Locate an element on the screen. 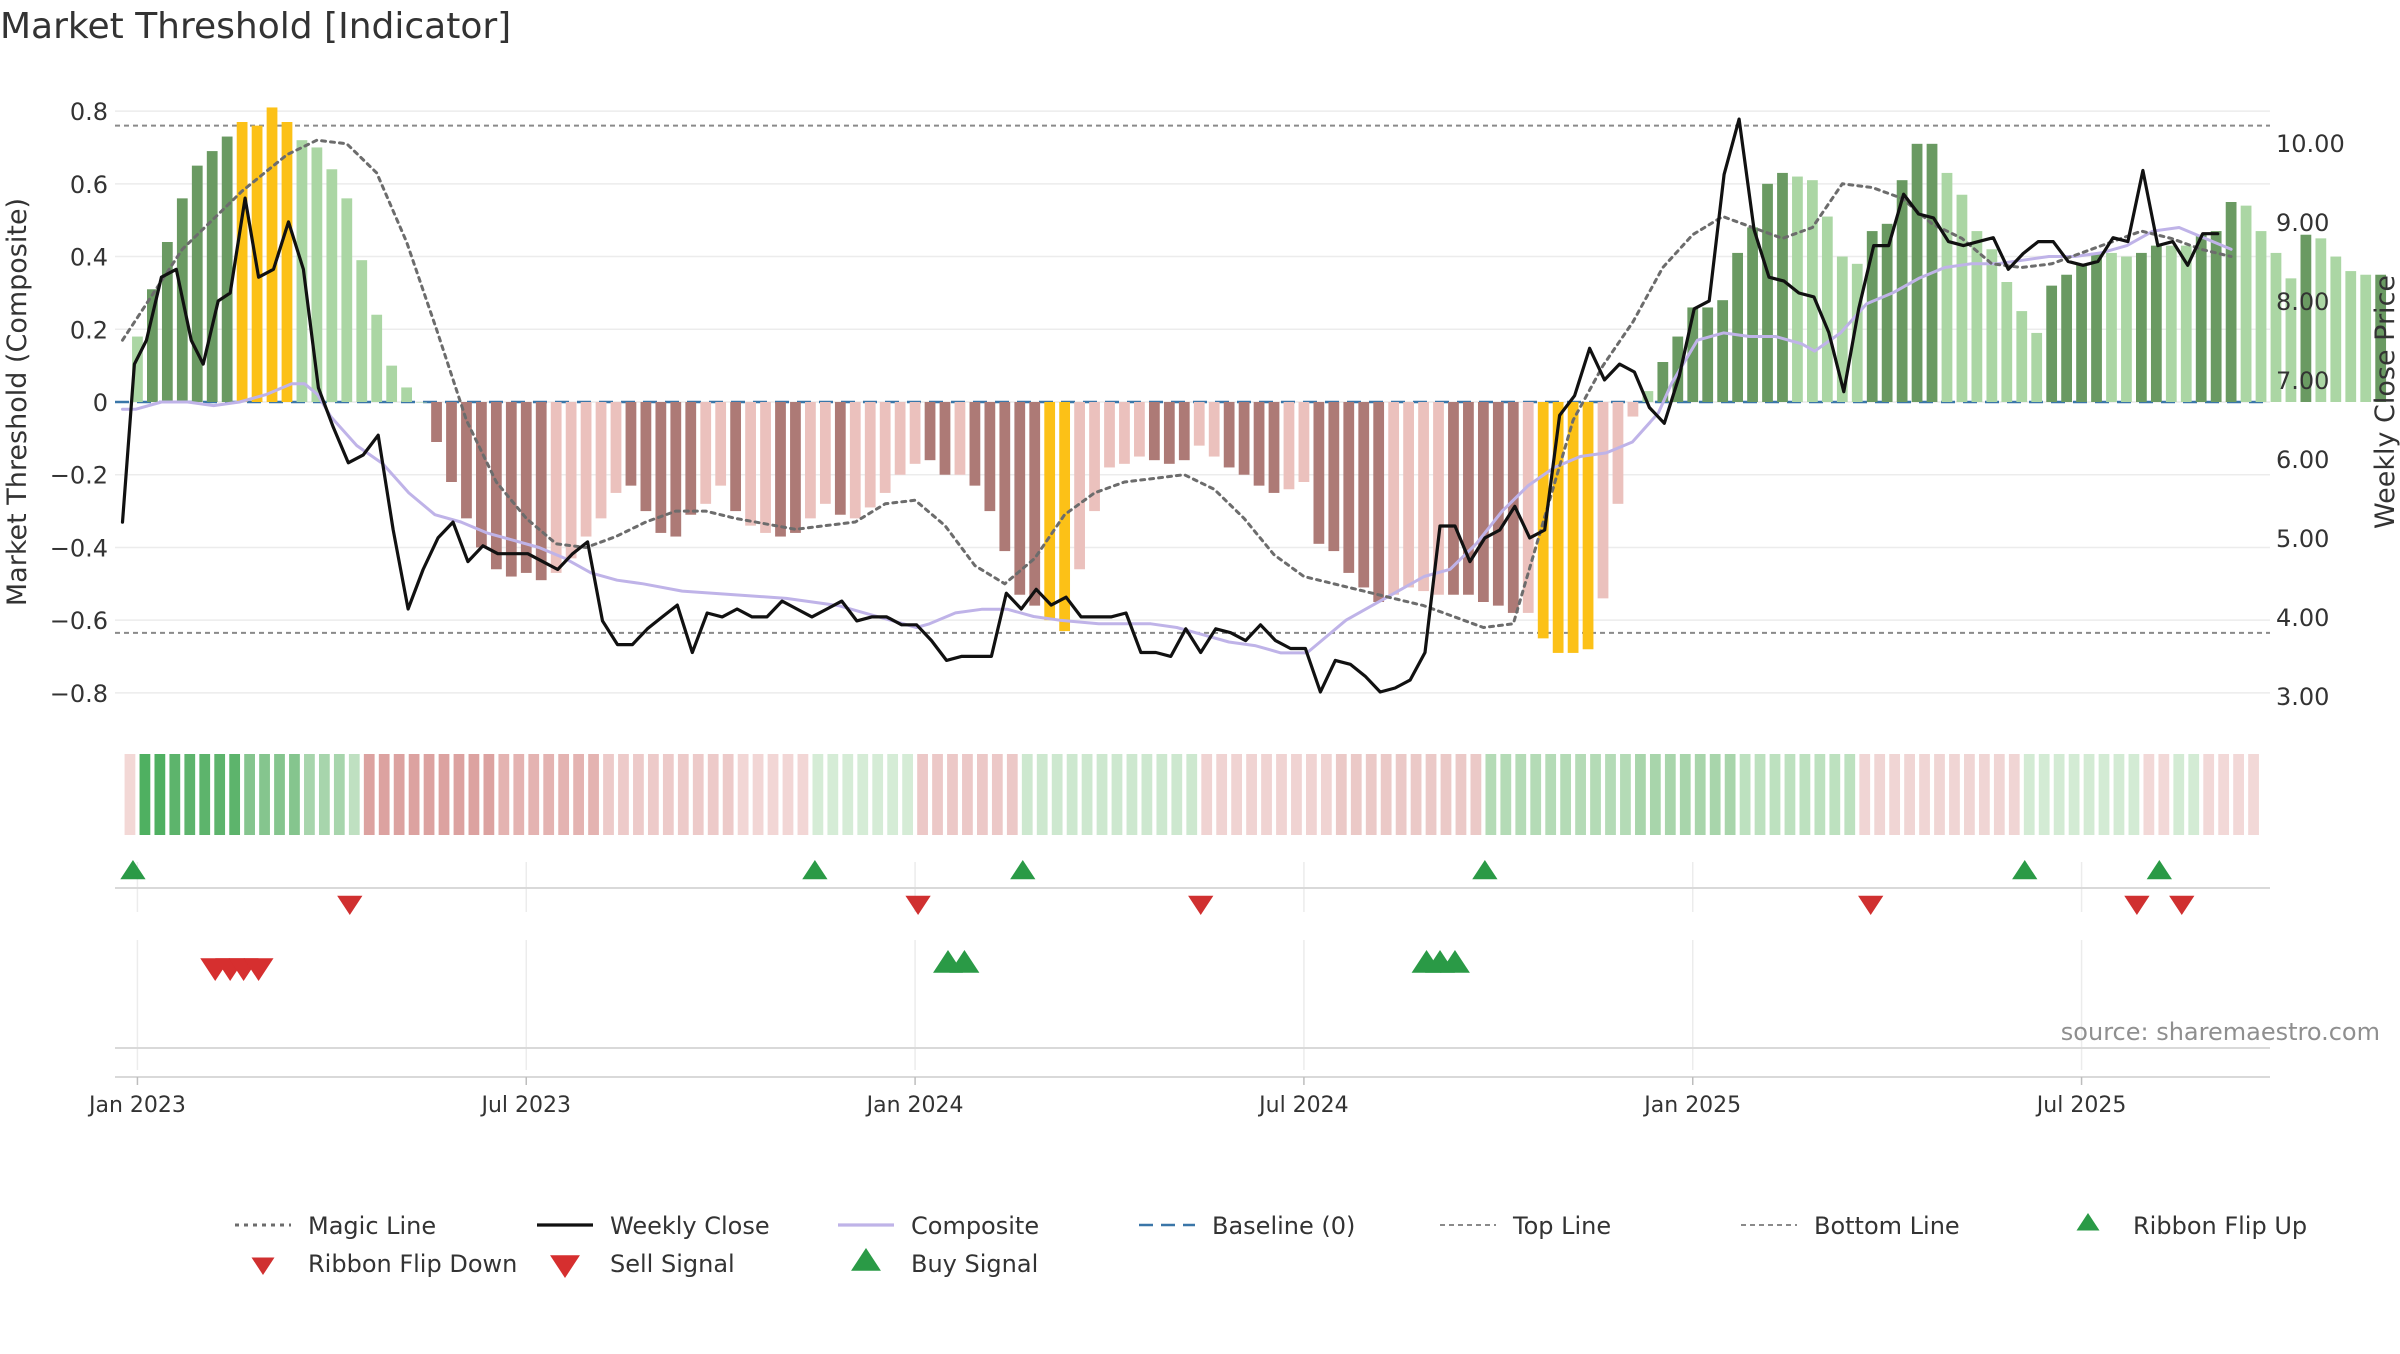 The image size is (2400, 1354). left-tick-label: 0.4 is located at coordinates (89, 258).